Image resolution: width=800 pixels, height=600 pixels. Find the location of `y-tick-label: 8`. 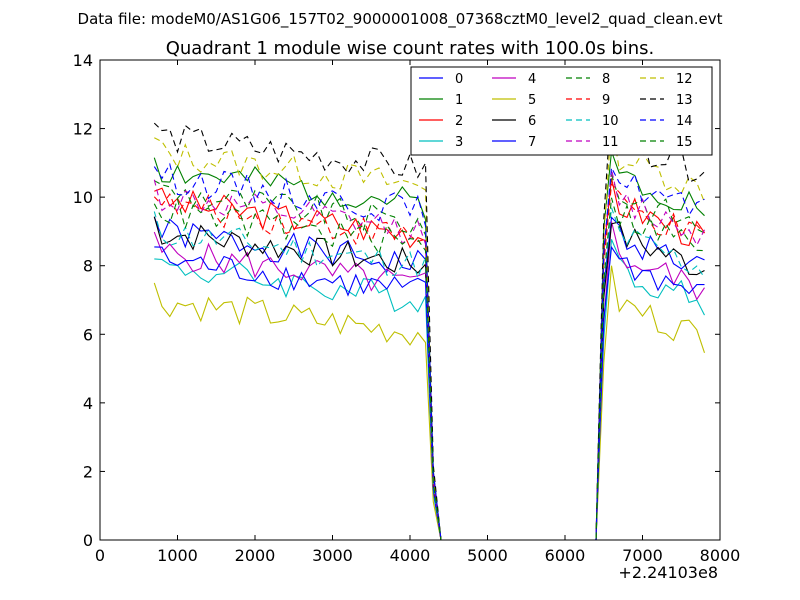

y-tick-label: 8 is located at coordinates (88, 266).